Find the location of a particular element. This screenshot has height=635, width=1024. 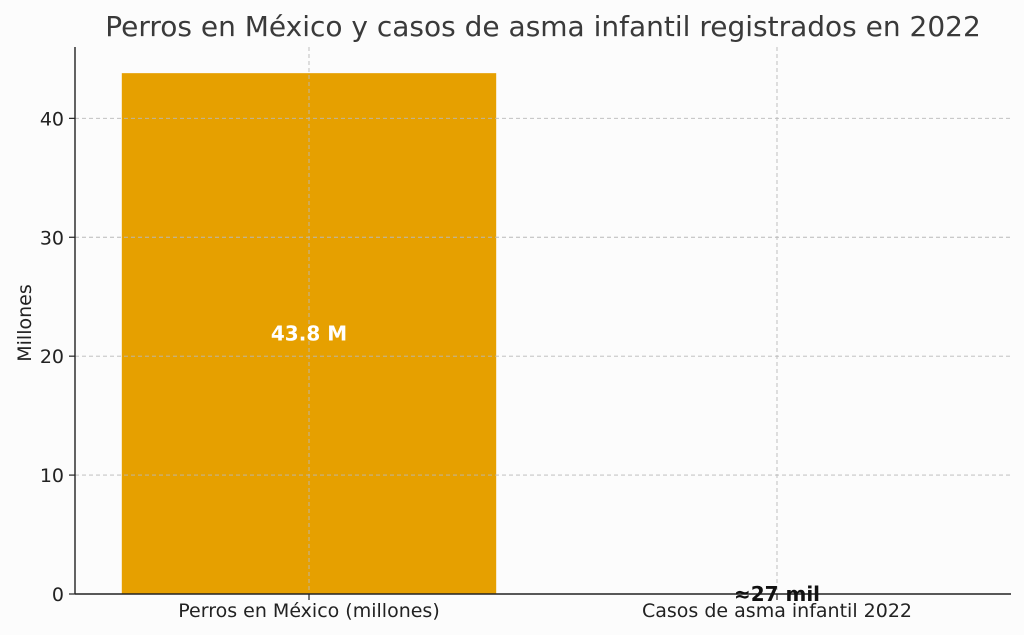

y-ticks: 0 10 20 30 40 is located at coordinates (57, 357).